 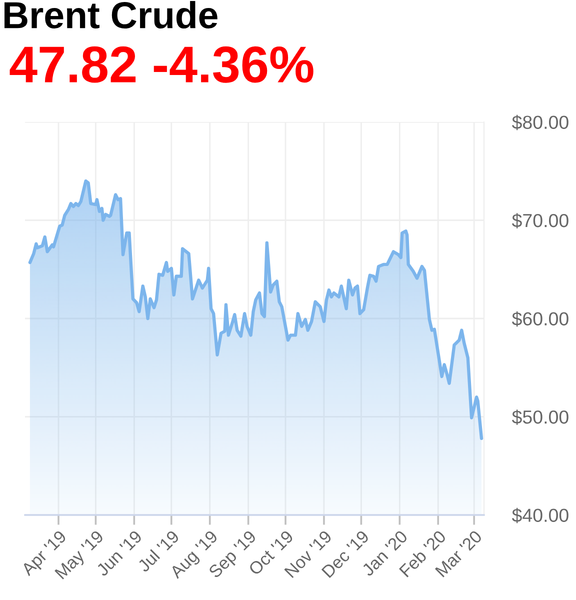 What do you see at coordinates (111, 15) in the screenshot?
I see `chart-title: Brent Crude` at bounding box center [111, 15].